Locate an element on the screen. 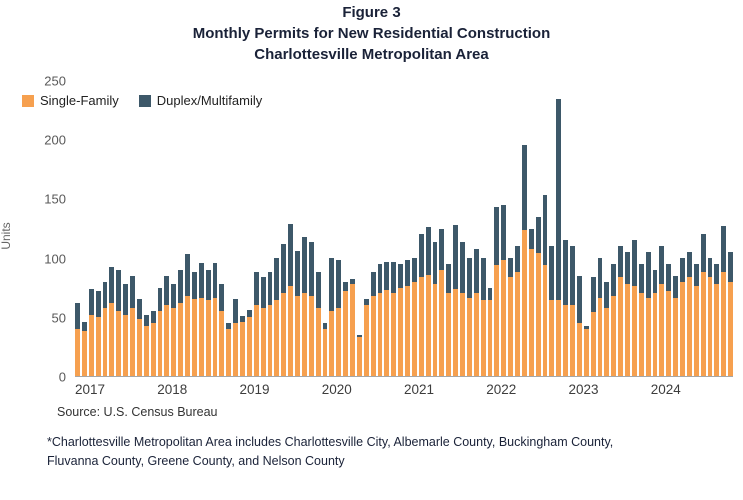 This screenshot has height=500, width=743. y-tick-label: 0 is located at coordinates (62, 377).